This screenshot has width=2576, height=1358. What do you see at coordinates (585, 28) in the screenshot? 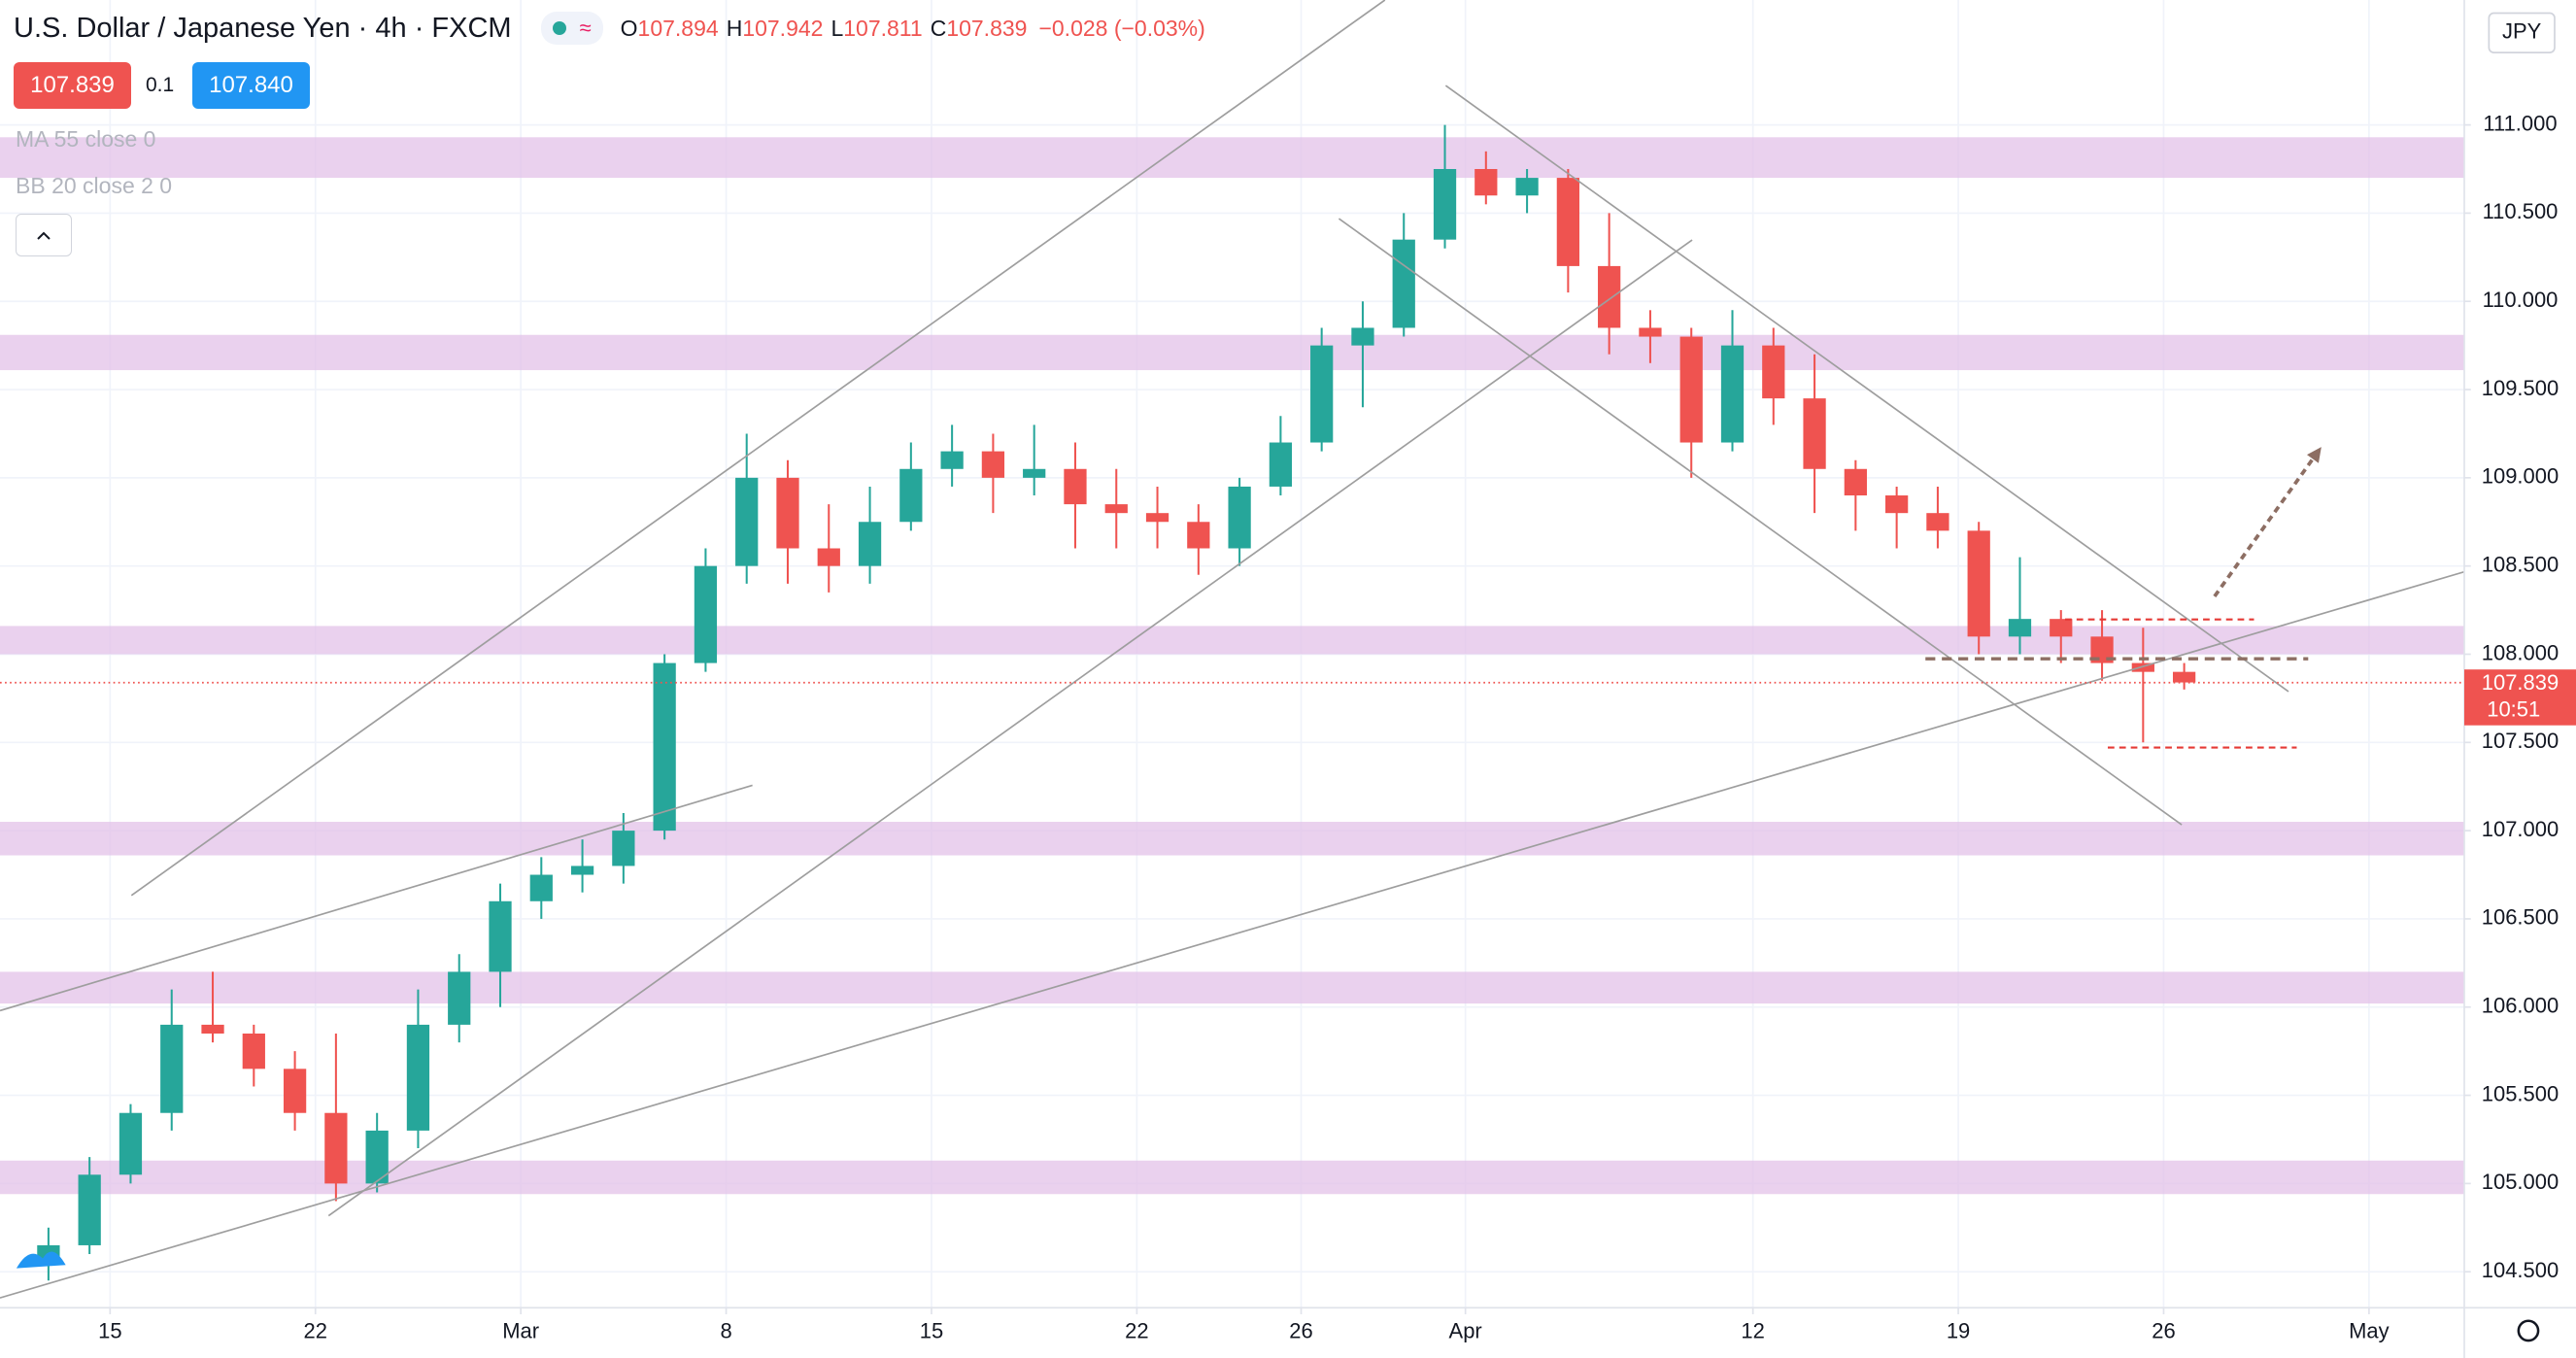
I see `status-wave: ≈` at bounding box center [585, 28].